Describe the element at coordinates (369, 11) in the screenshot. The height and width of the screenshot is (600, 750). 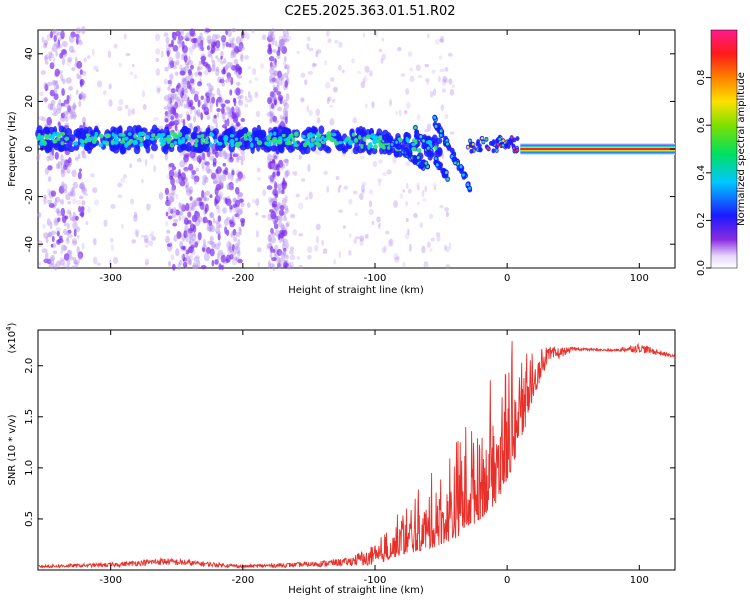
I see `chart-title: C2E5.2025.363.01.51.R02` at that location.